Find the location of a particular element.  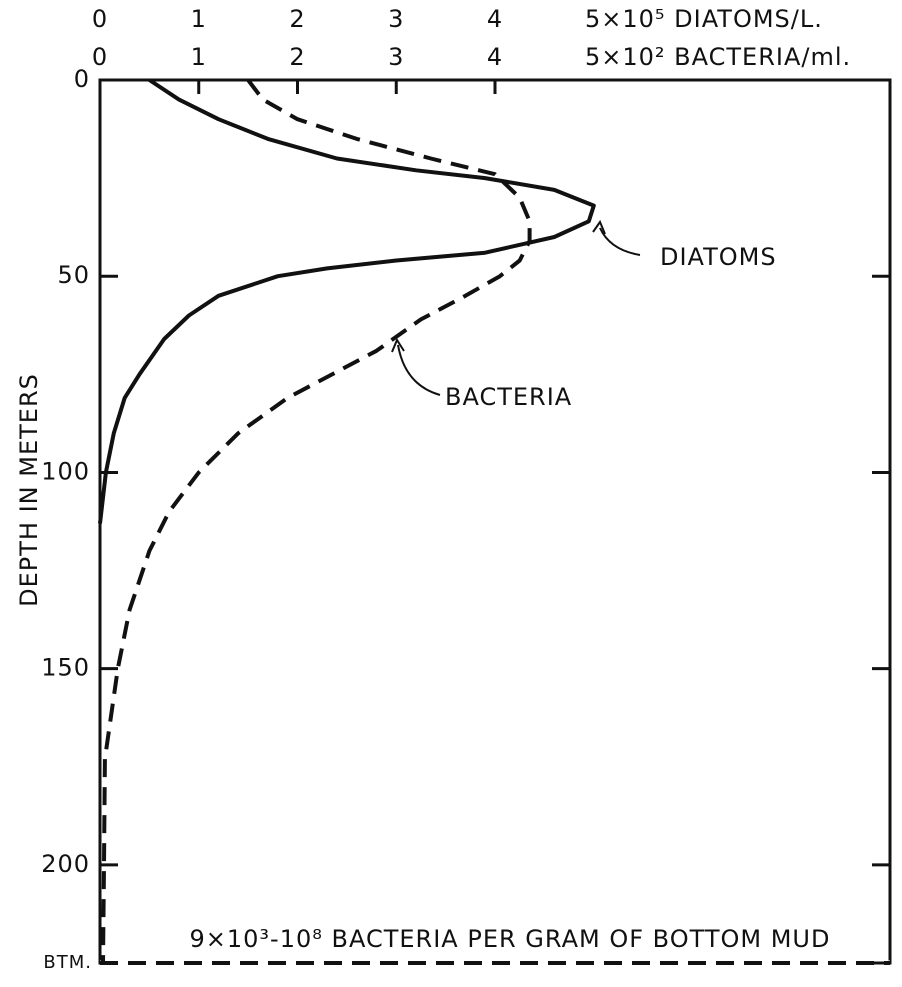

x2-axis-title: 5×10² BACTERIA/ml. is located at coordinates (718, 57).